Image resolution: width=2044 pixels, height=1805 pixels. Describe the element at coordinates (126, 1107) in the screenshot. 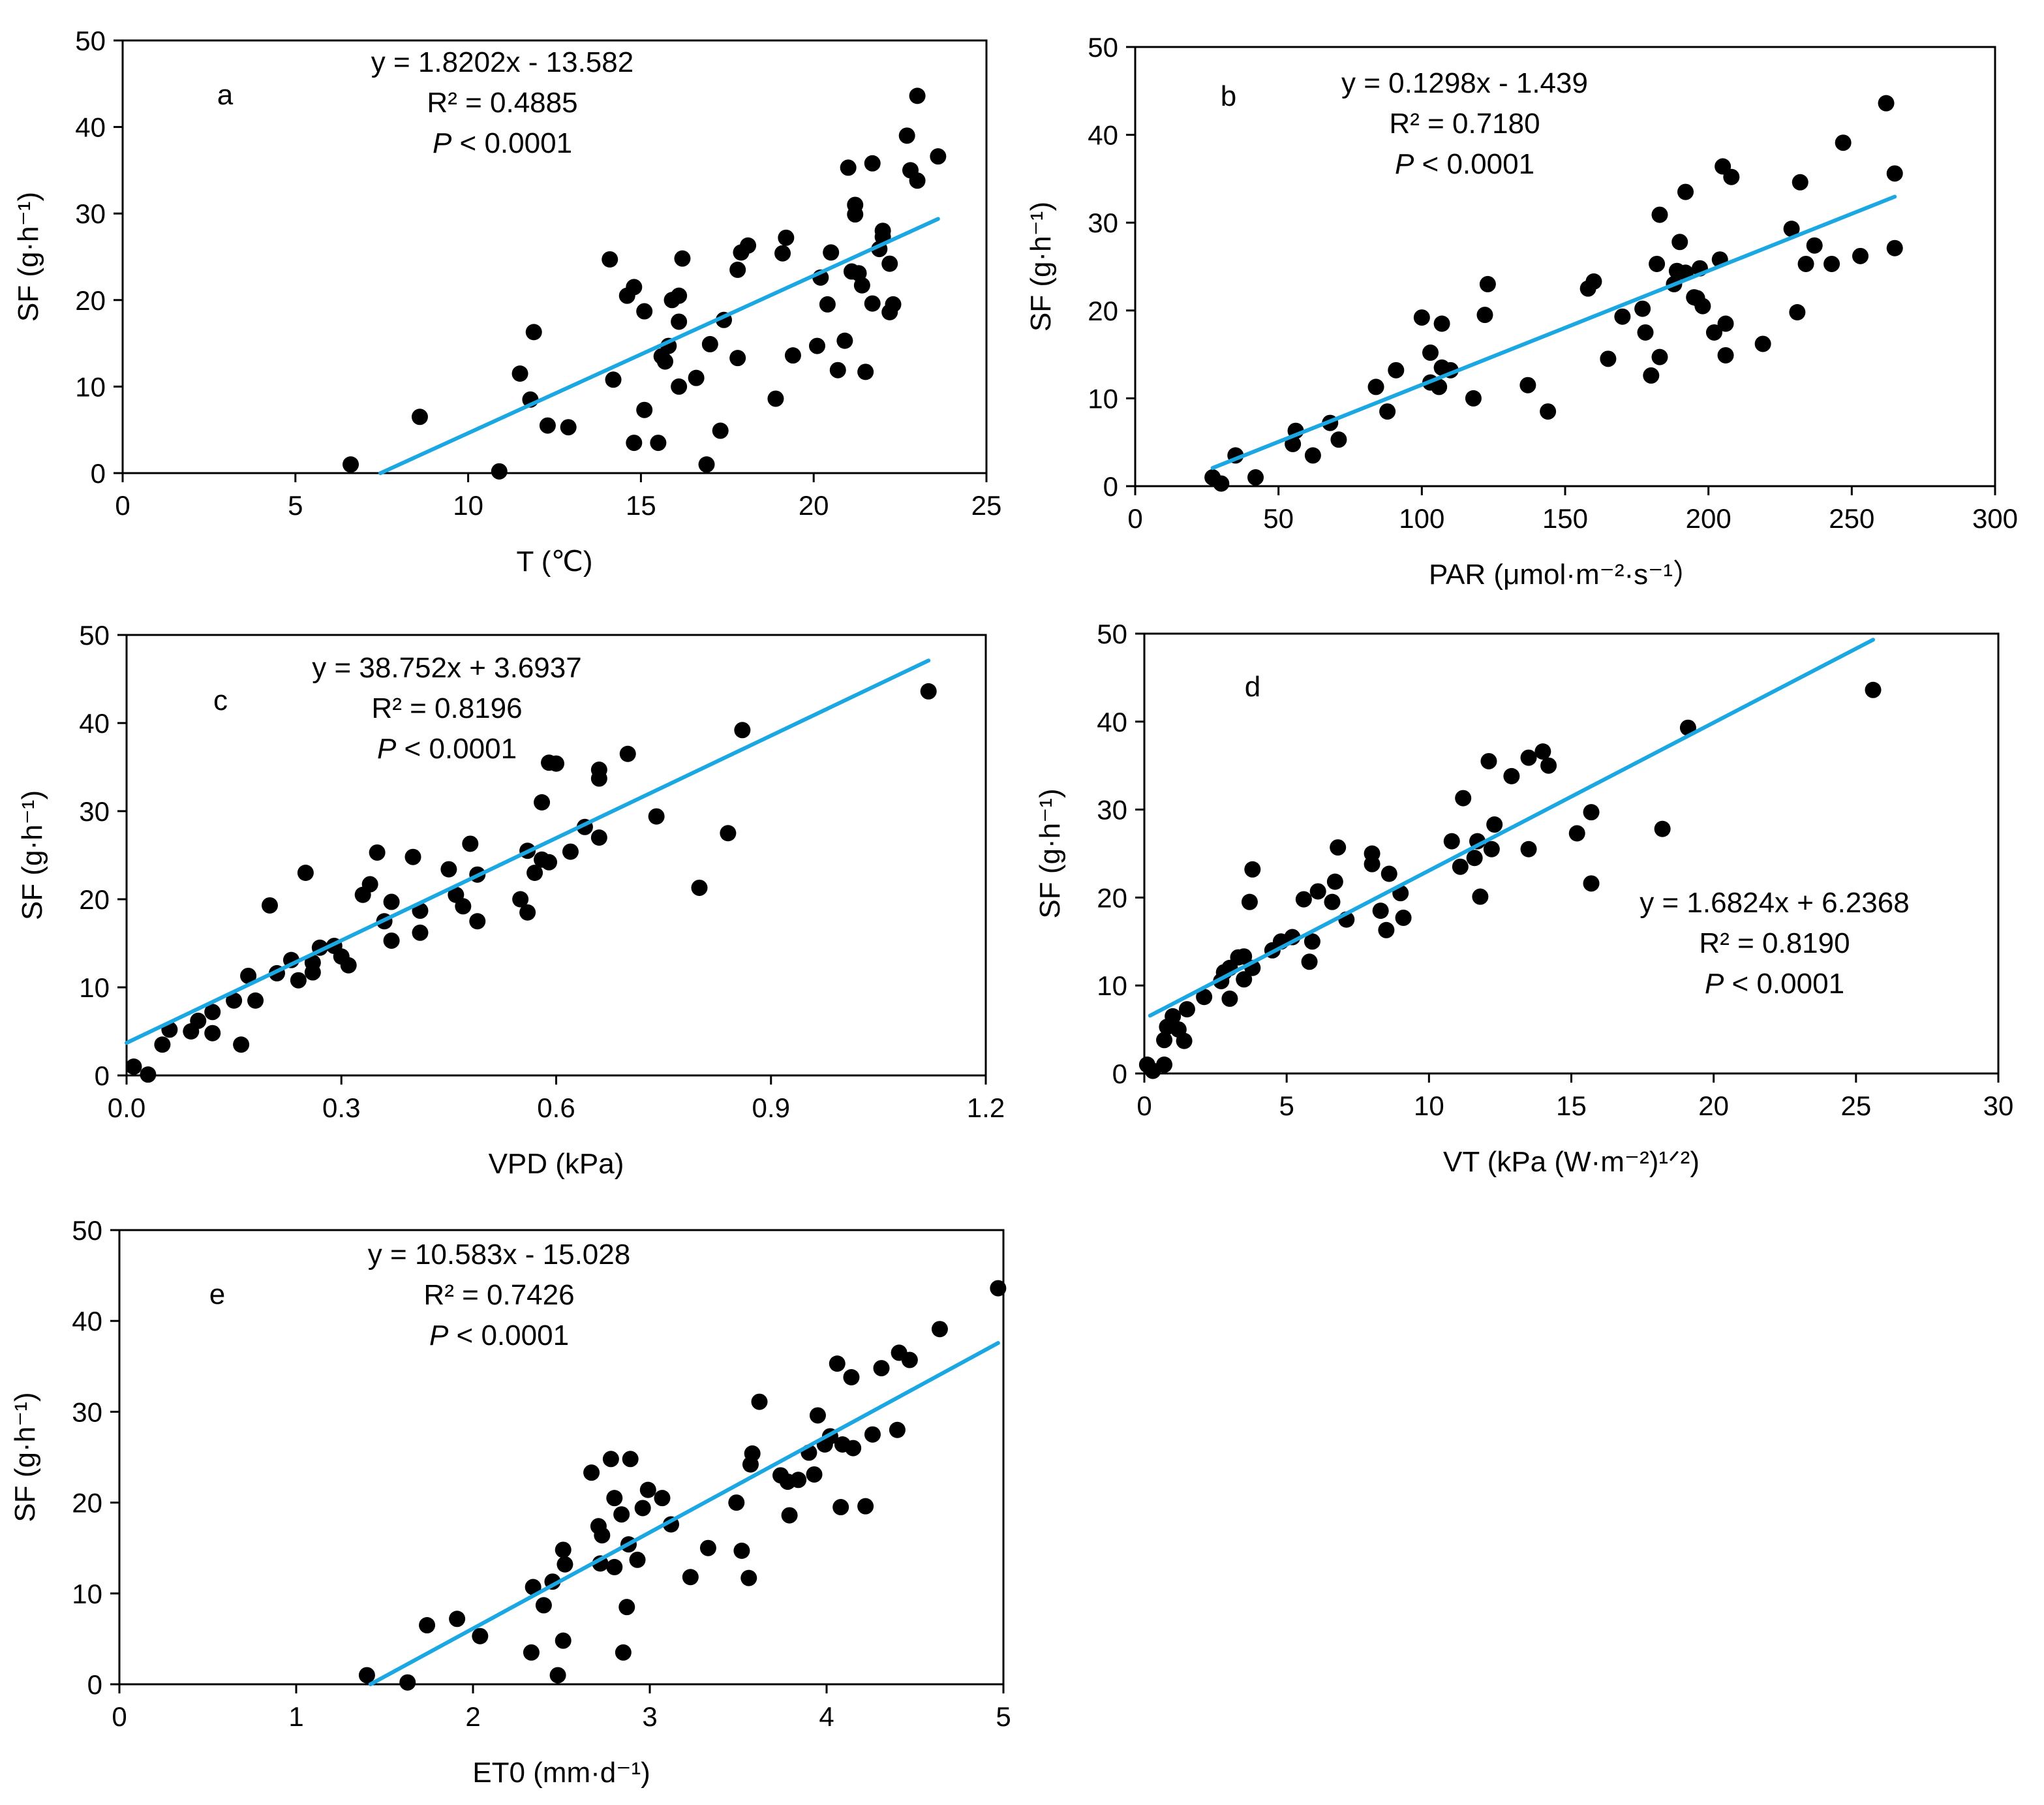

I see `x-tick-label: 0.0` at that location.